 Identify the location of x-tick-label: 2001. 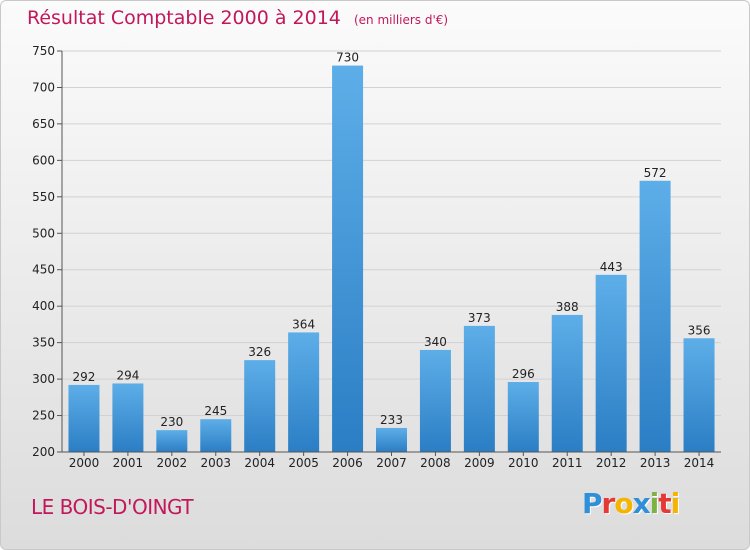
(128, 463).